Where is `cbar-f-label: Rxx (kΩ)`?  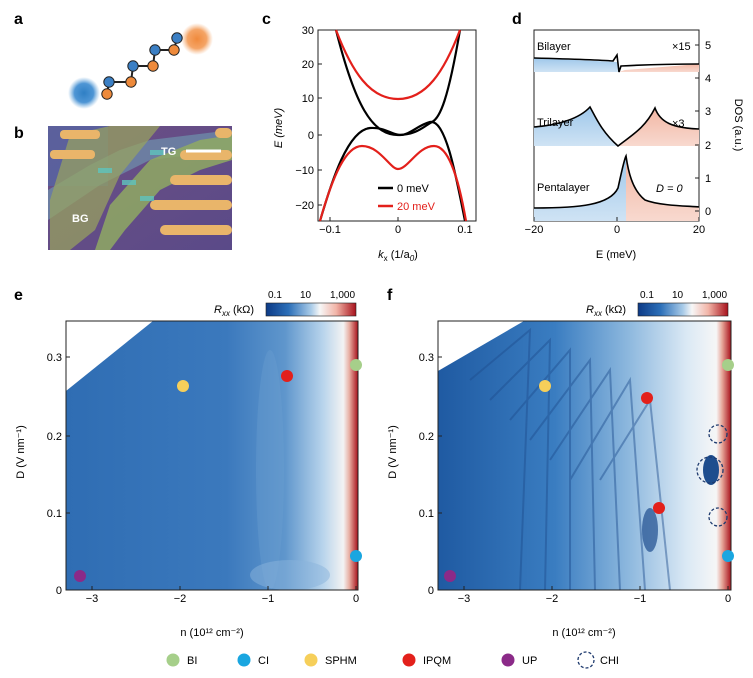 cbar-f-label: Rxx (kΩ) is located at coordinates (606, 311).